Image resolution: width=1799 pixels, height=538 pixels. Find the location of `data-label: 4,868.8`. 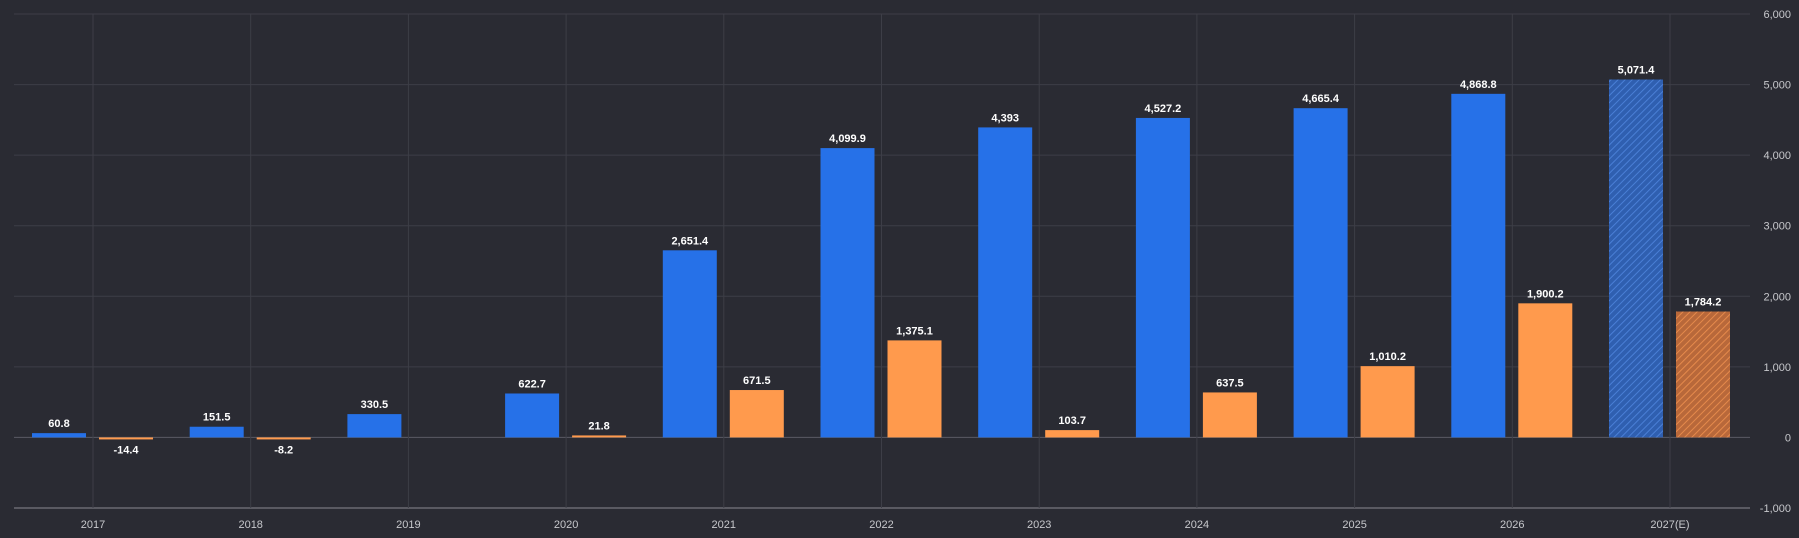

data-label: 4,868.8 is located at coordinates (1478, 85).